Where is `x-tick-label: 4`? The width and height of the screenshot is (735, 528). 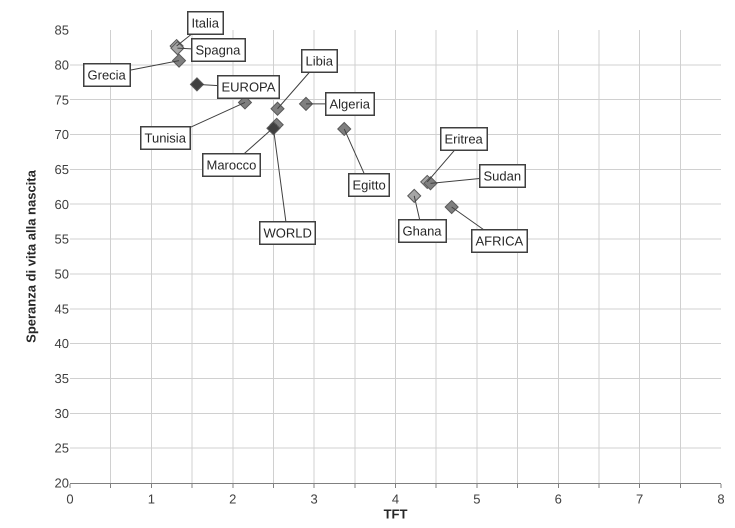 x-tick-label: 4 is located at coordinates (396, 499).